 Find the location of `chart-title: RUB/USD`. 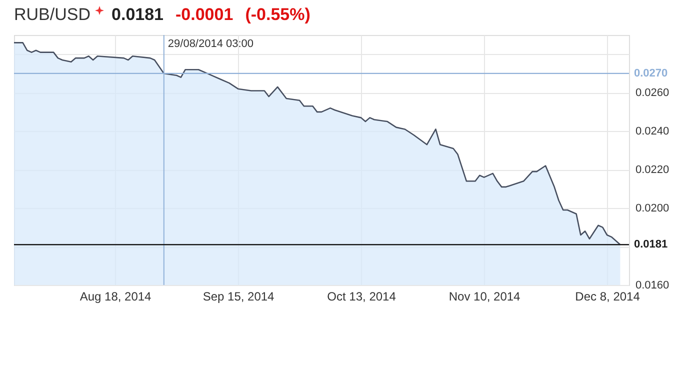

chart-title: RUB/USD is located at coordinates (52, 15).